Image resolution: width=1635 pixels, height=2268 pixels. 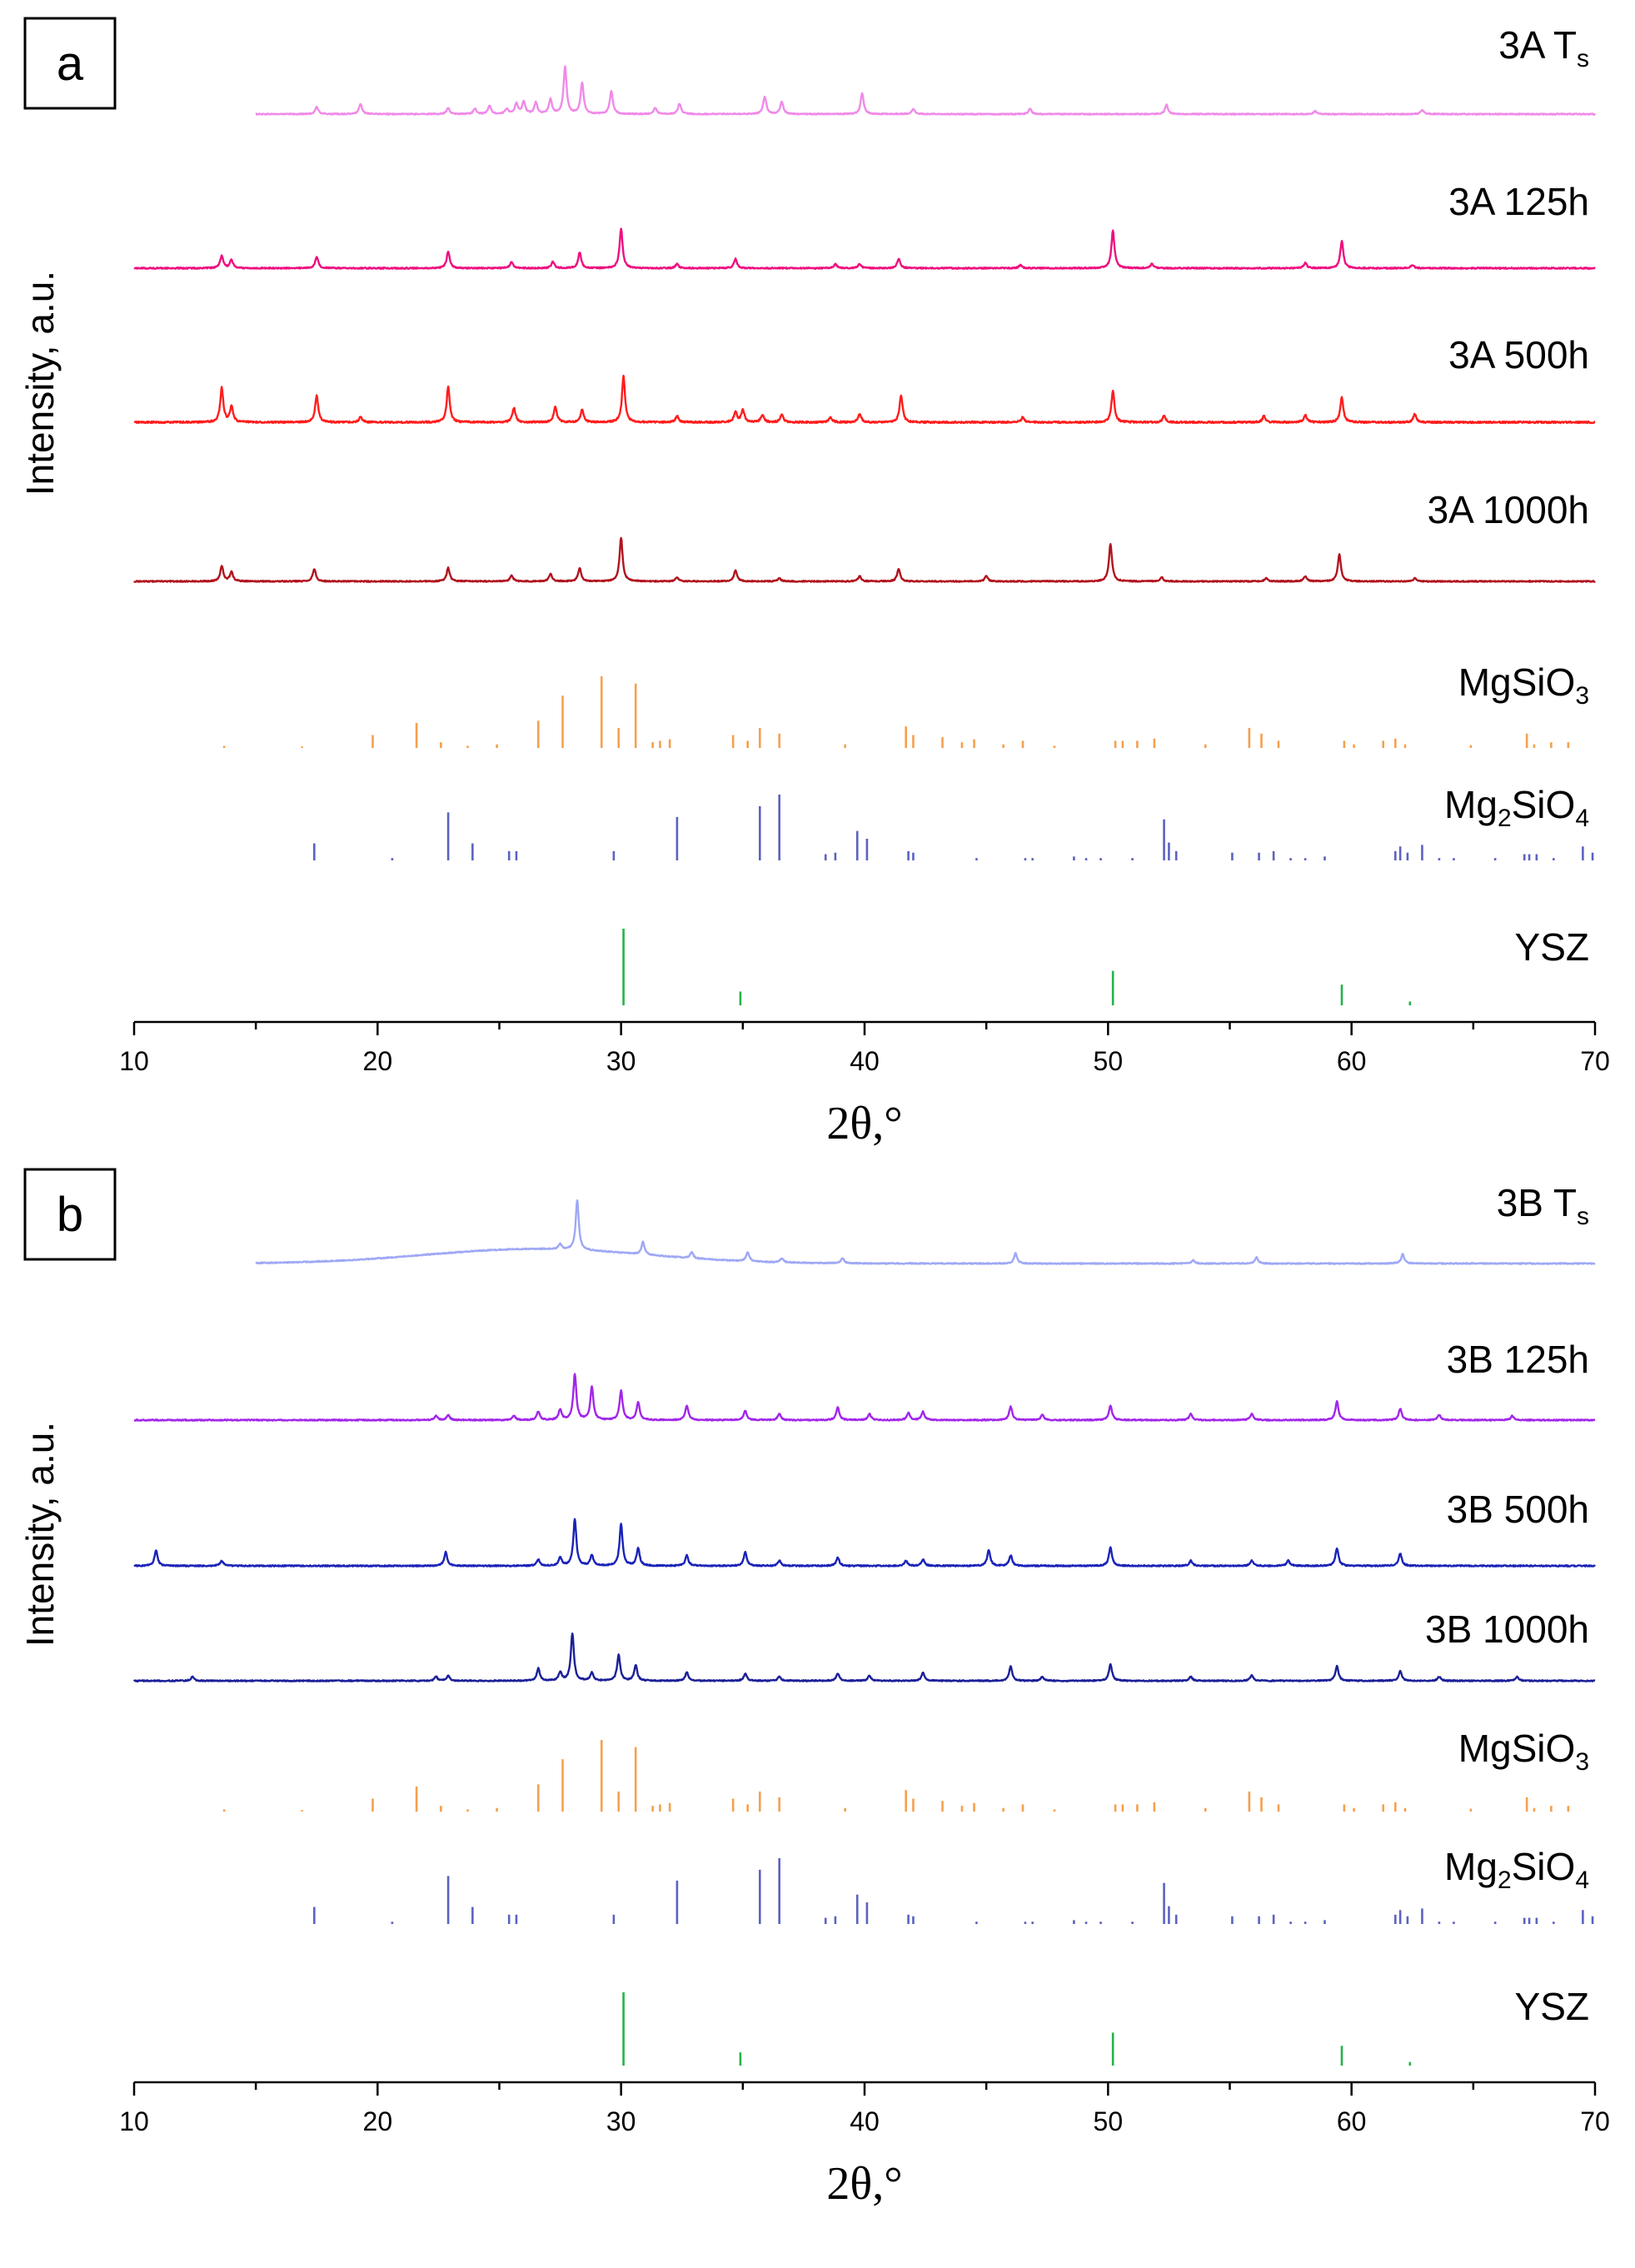 What do you see at coordinates (1537, 45) in the screenshot?
I see `trace-label-3a-ts-label-main: 3A T` at bounding box center [1537, 45].